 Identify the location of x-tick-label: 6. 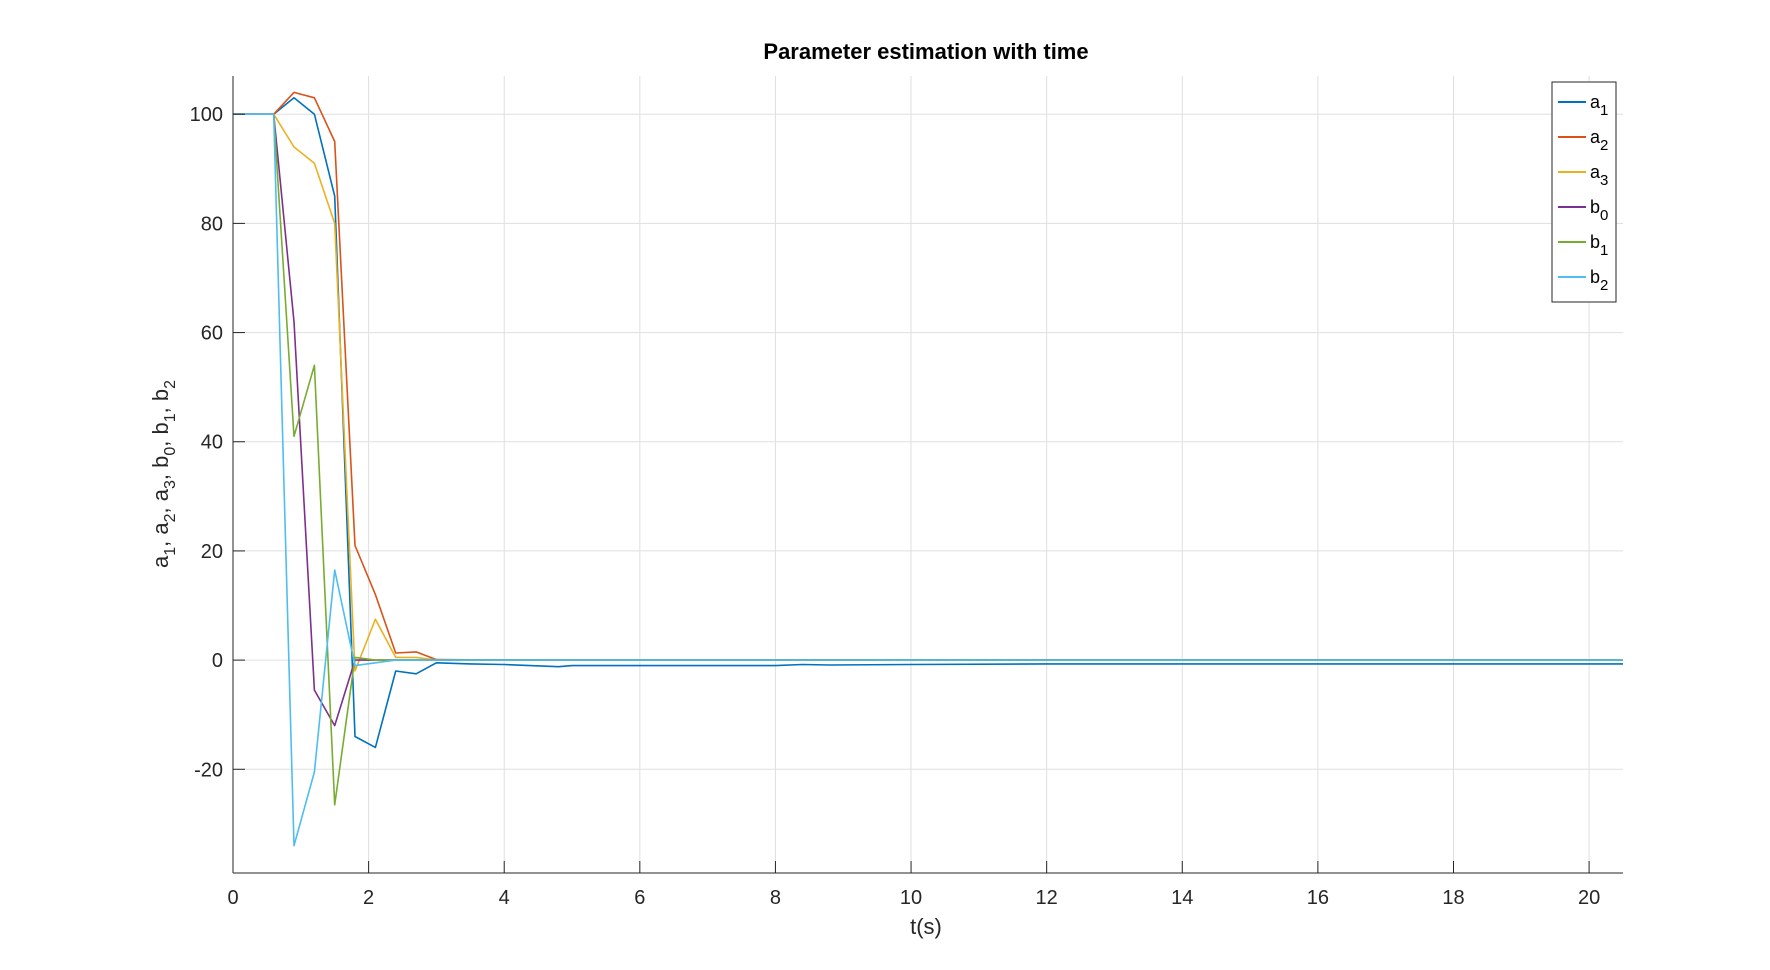
(639, 898).